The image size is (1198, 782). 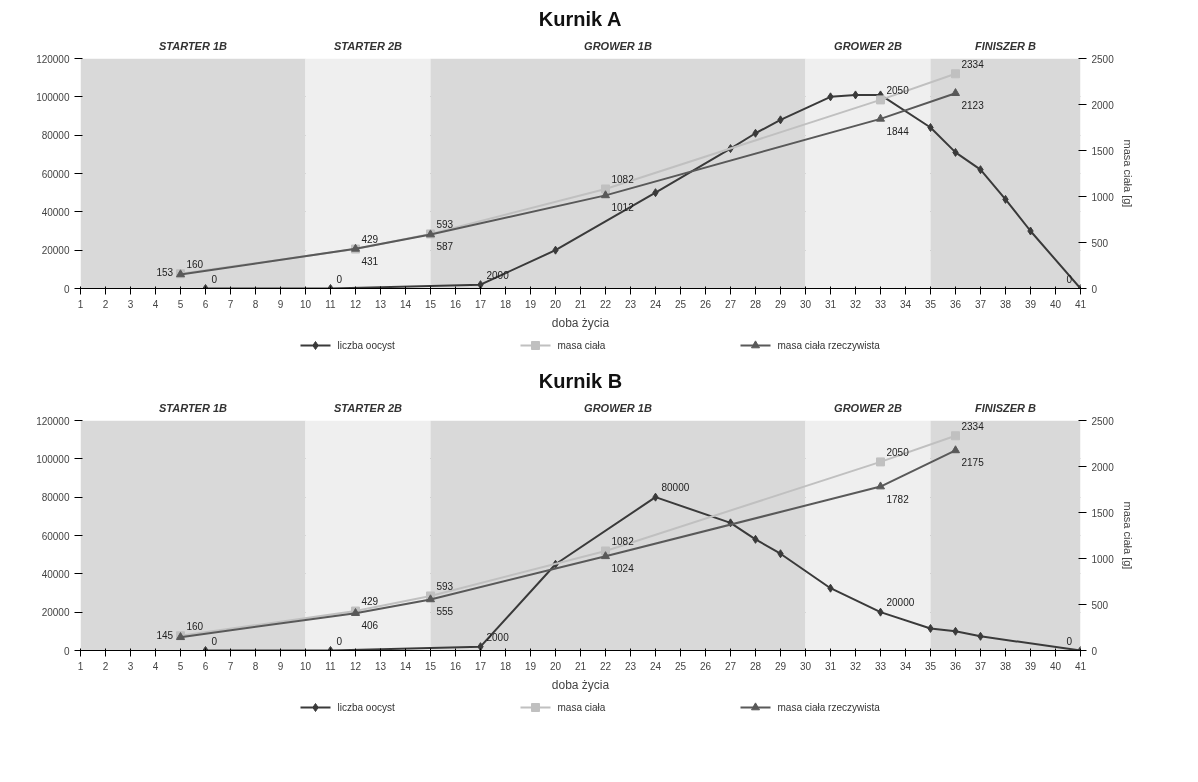 What do you see at coordinates (368, 407) in the screenshot?
I see `band-label: STARTER 2B` at bounding box center [368, 407].